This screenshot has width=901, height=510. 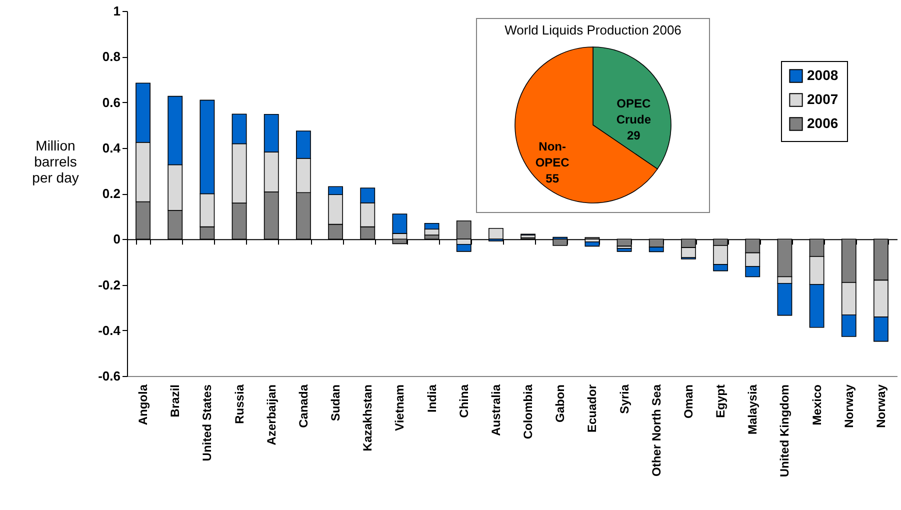 What do you see at coordinates (817, 405) in the screenshot?
I see `x-tick-label: Mexico` at bounding box center [817, 405].